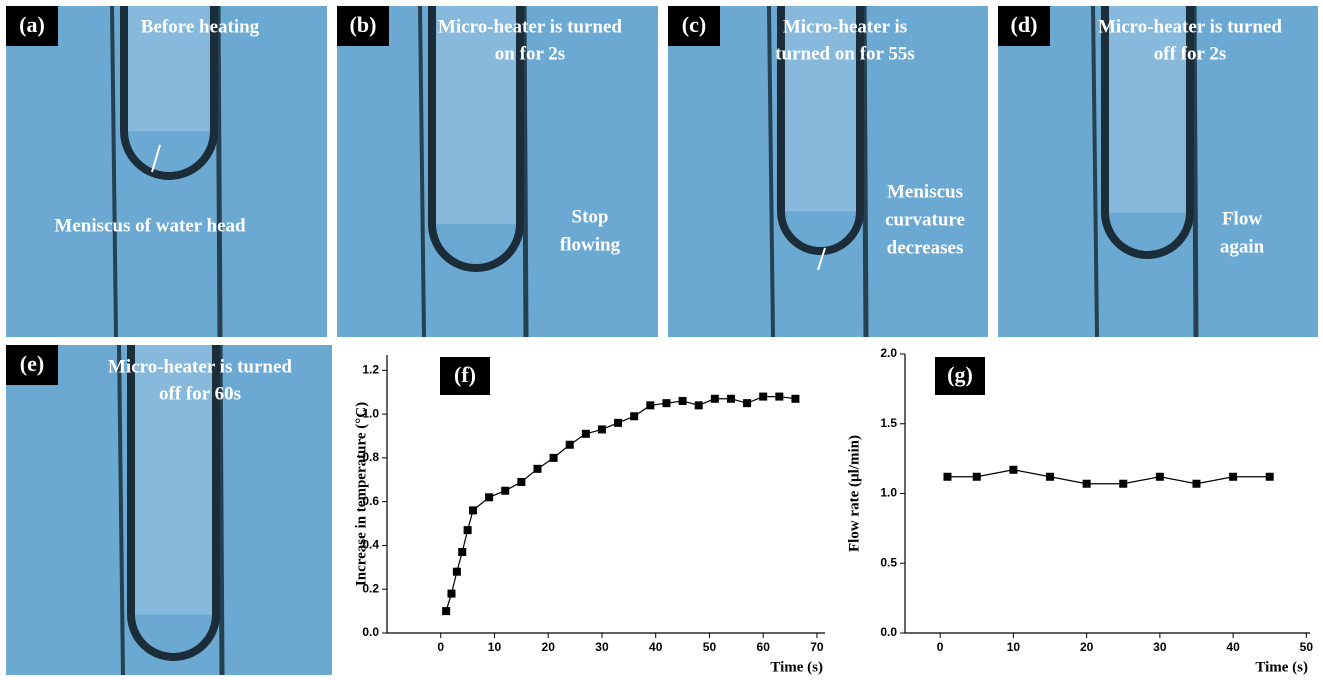 This screenshot has height=680, width=1323. What do you see at coordinates (361, 494) in the screenshot?
I see `y-axis-label: Increase in temperature (°C)` at bounding box center [361, 494].